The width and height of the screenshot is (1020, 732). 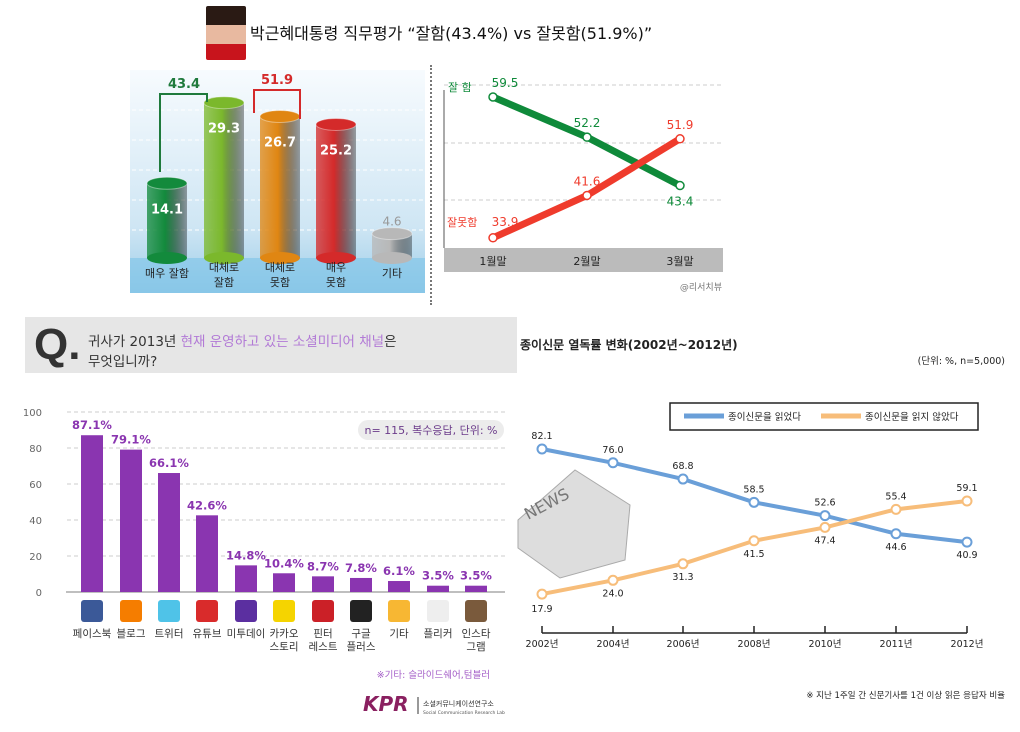 I want to click on note-box-text: n= 115, 복수응답, 단위: %, so click(x=430, y=430).